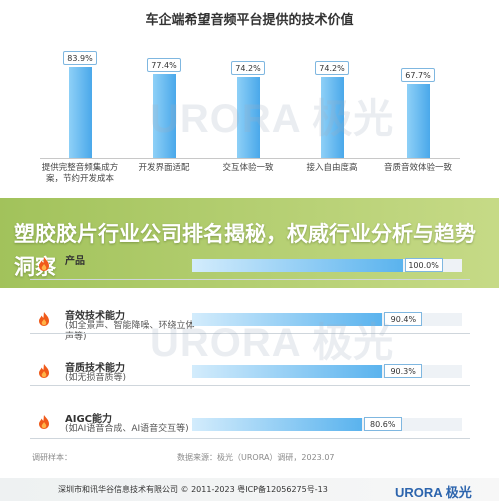  Describe the element at coordinates (256, 457) in the screenshot. I see `source-note: 数据来源：极光（URORA）调研，2023.07` at that location.